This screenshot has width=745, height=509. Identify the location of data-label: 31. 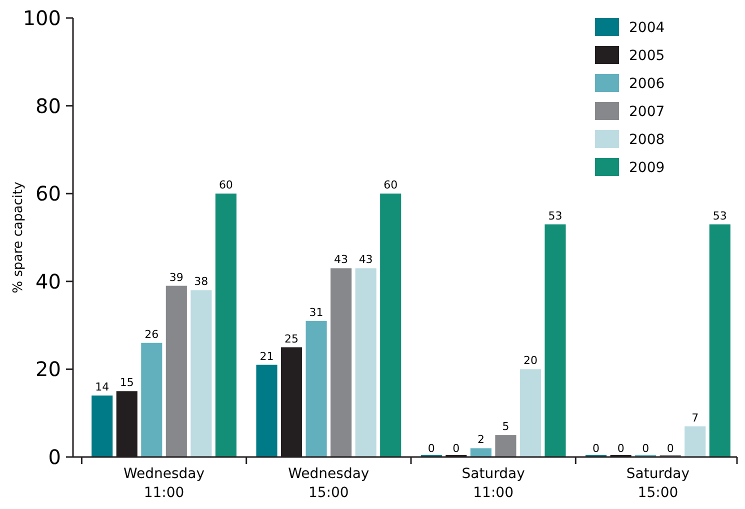
(316, 312).